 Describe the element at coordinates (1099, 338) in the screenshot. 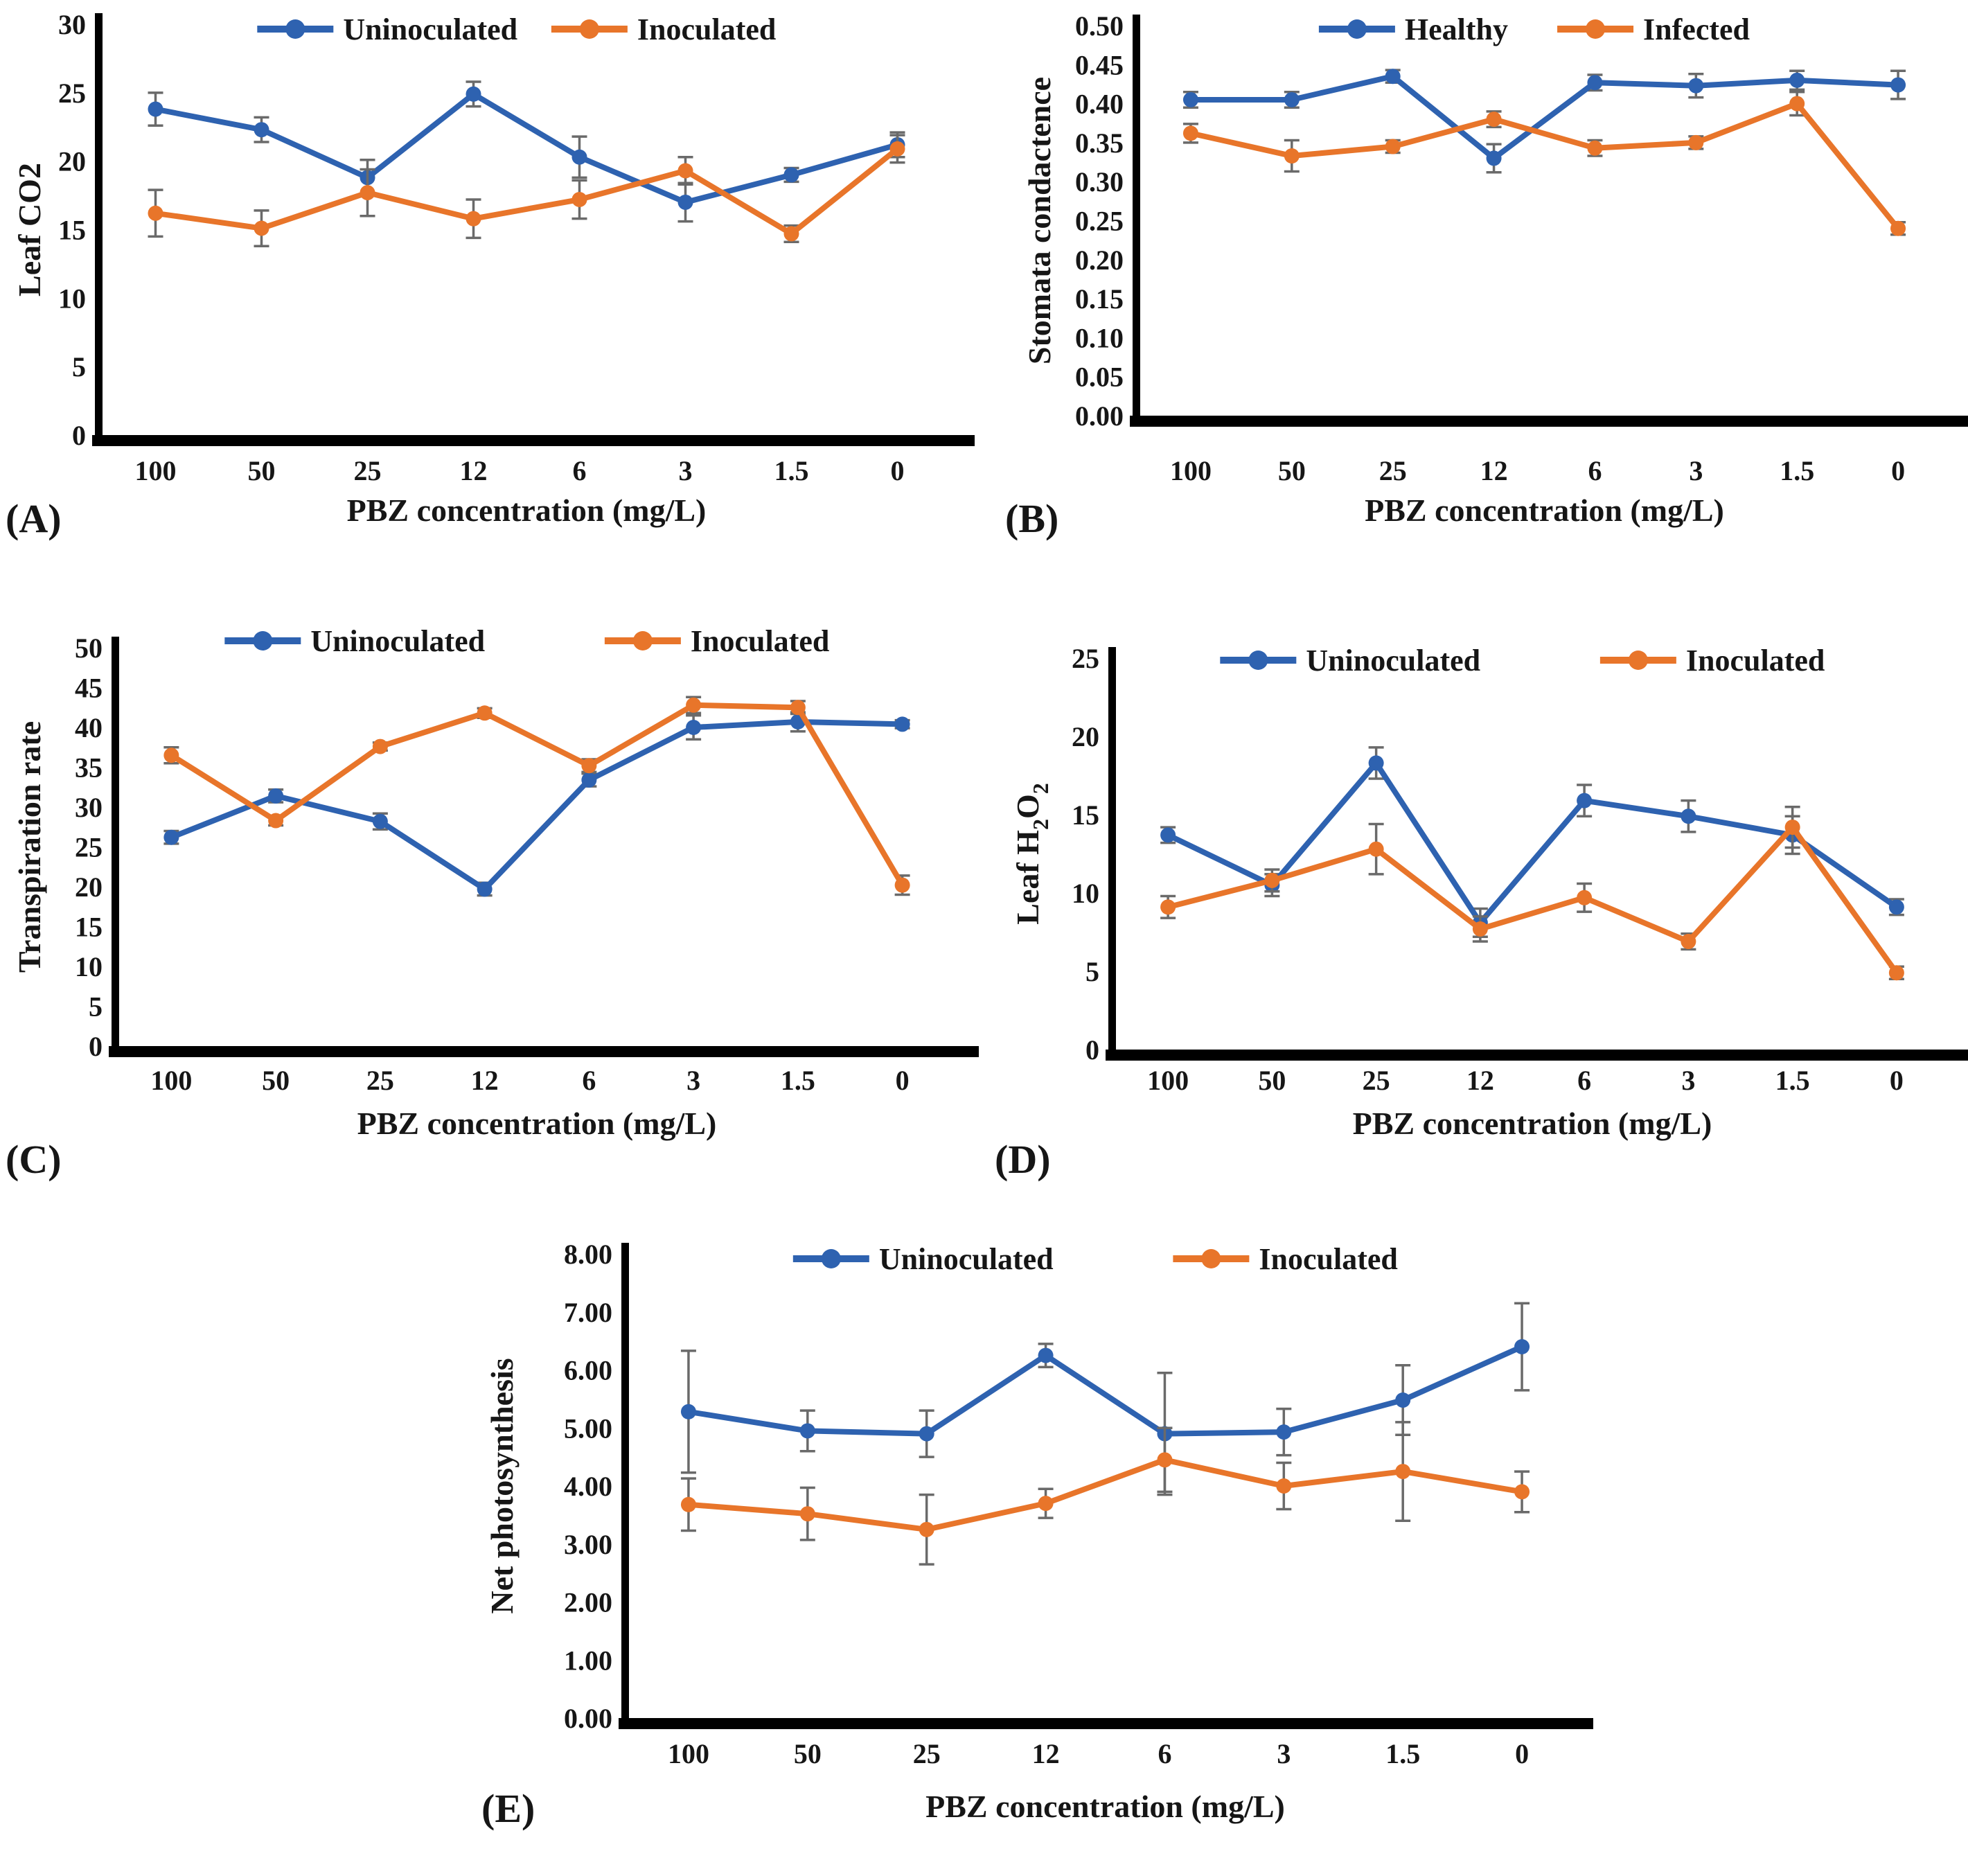

I see `y-tick-label: 0.10` at that location.